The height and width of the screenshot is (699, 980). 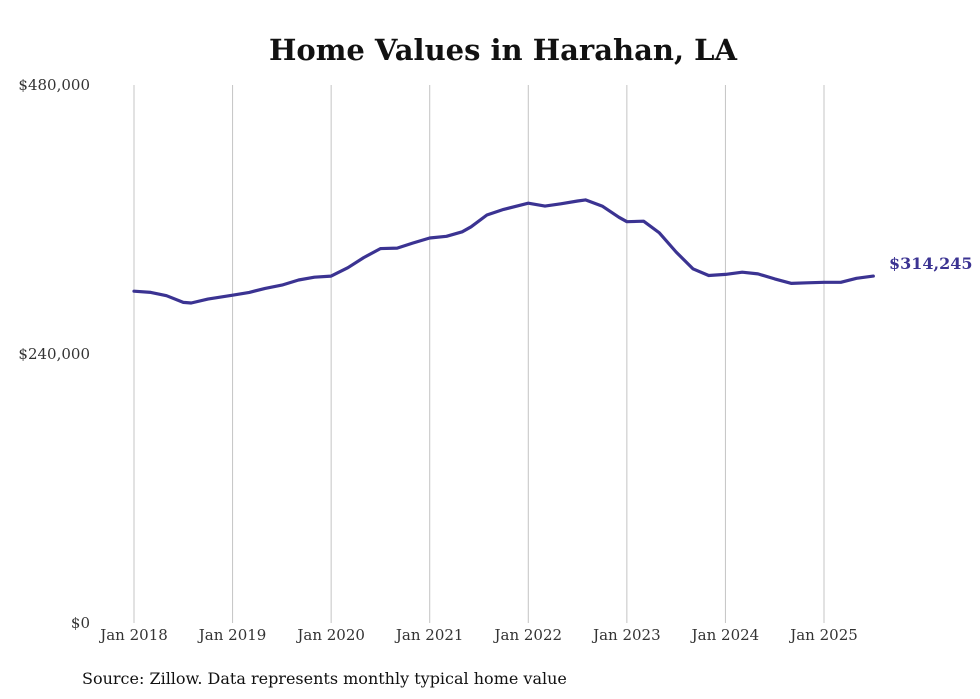 What do you see at coordinates (528, 635) in the screenshot?
I see `x-tick-label: Jan 2022` at bounding box center [528, 635].